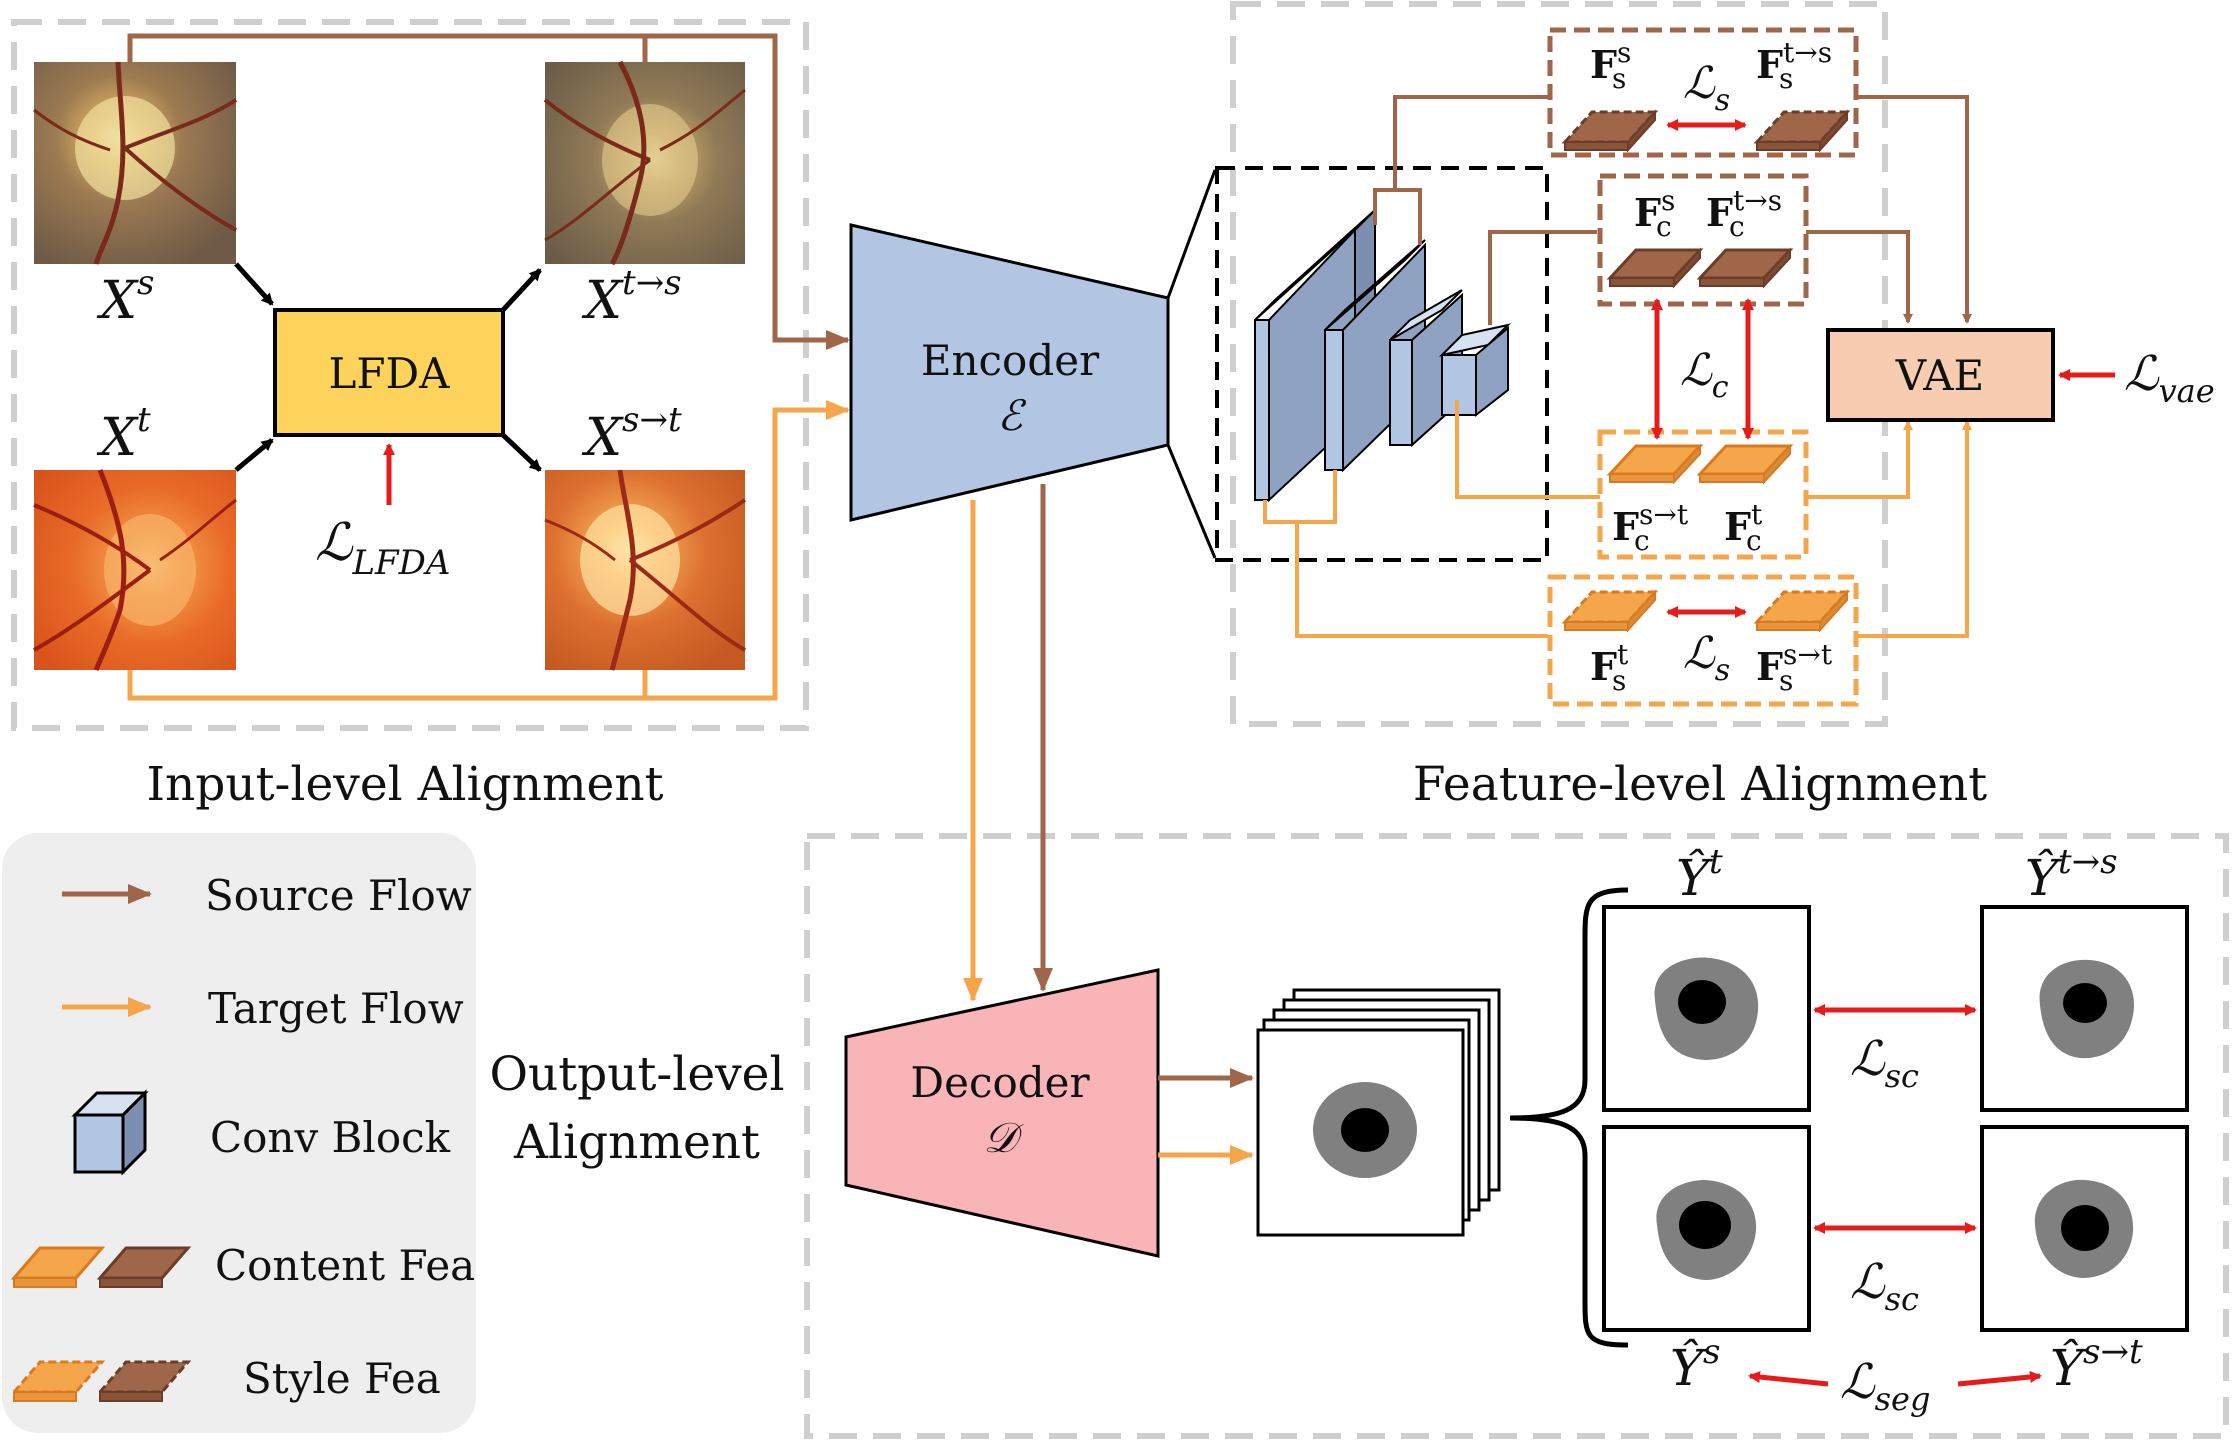 The width and height of the screenshot is (2233, 1443). I want to click on vae-in-target-style, so click(1914, 529).